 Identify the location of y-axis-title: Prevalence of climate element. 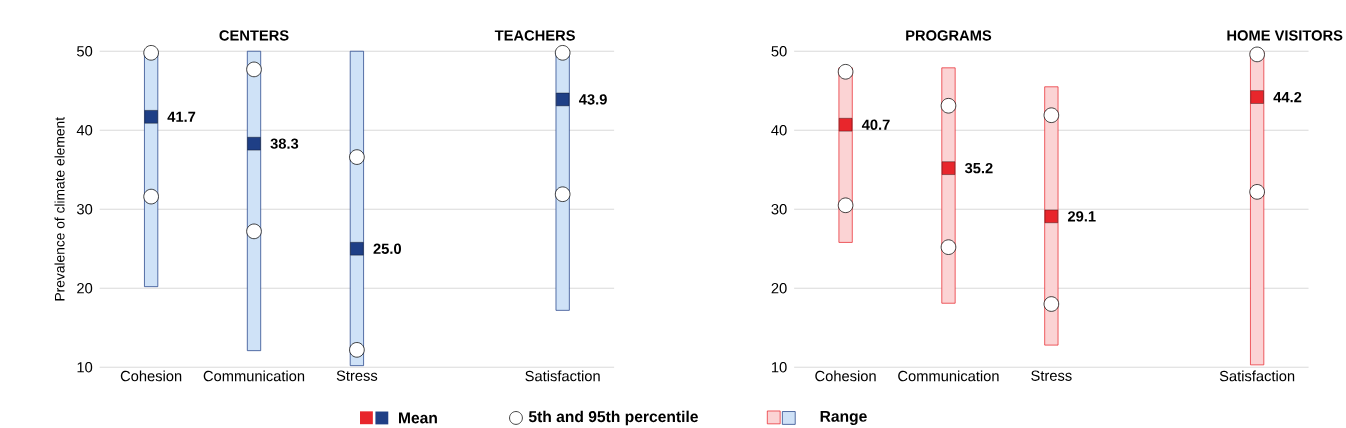
(59, 208).